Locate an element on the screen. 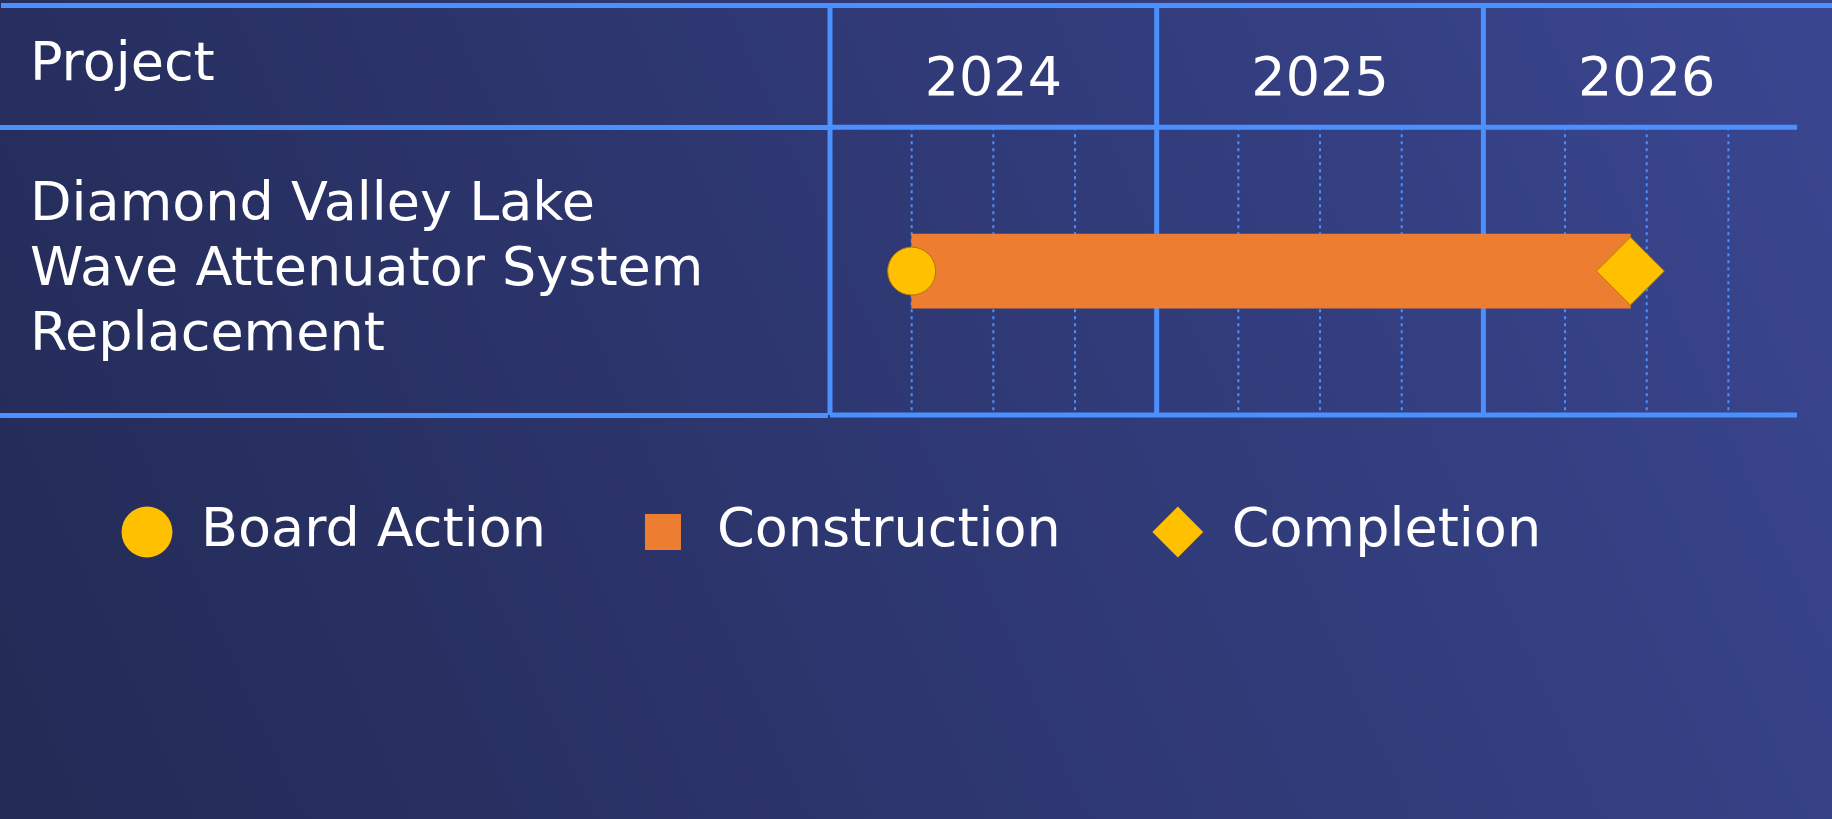 Image resolution: width=1832 pixels, height=819 pixels. x-tick-label: 2024 is located at coordinates (993, 76).